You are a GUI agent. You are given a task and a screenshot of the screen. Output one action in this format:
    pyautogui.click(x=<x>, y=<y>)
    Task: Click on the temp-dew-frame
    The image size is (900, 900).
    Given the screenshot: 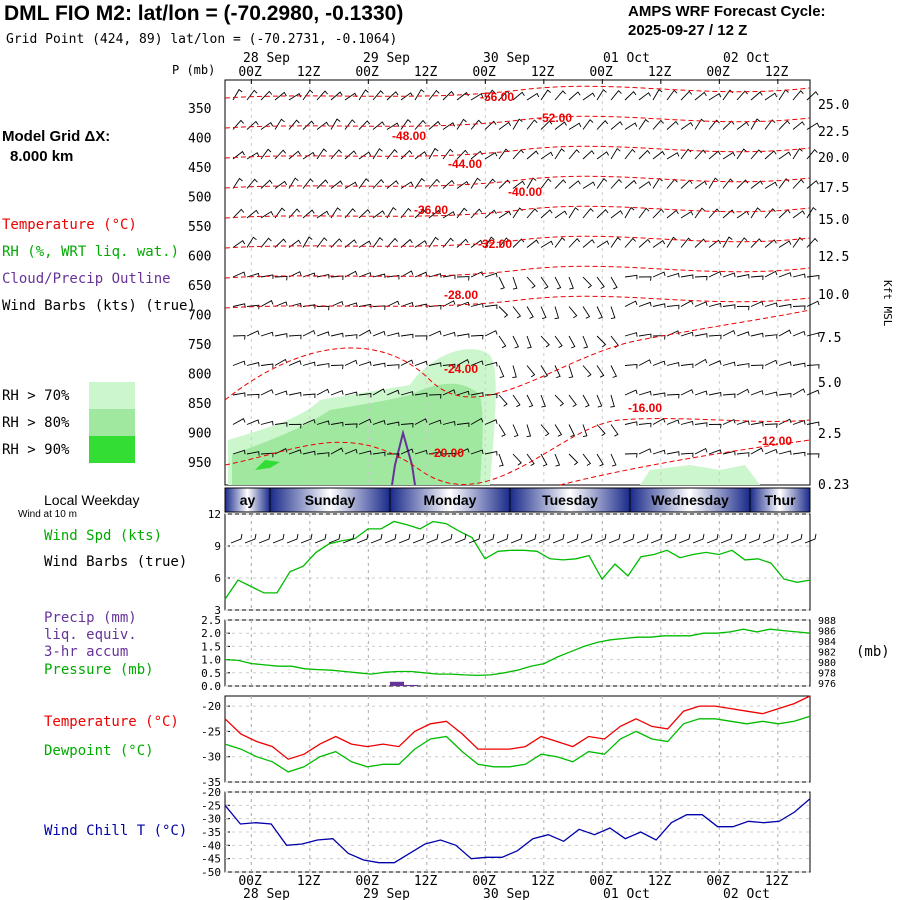 What is the action you would take?
    pyautogui.click(x=517, y=739)
    